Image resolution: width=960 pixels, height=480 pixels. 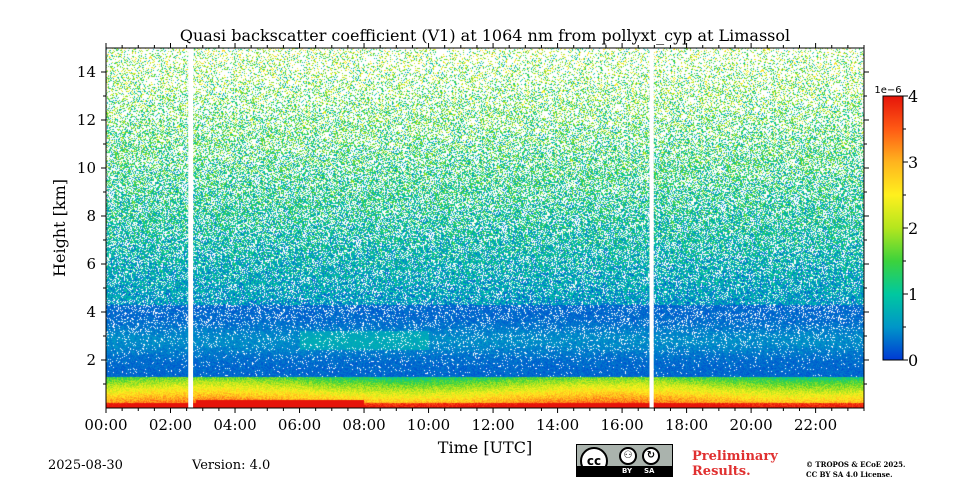 I want to click on y-tick-label: 2, so click(x=91, y=360).